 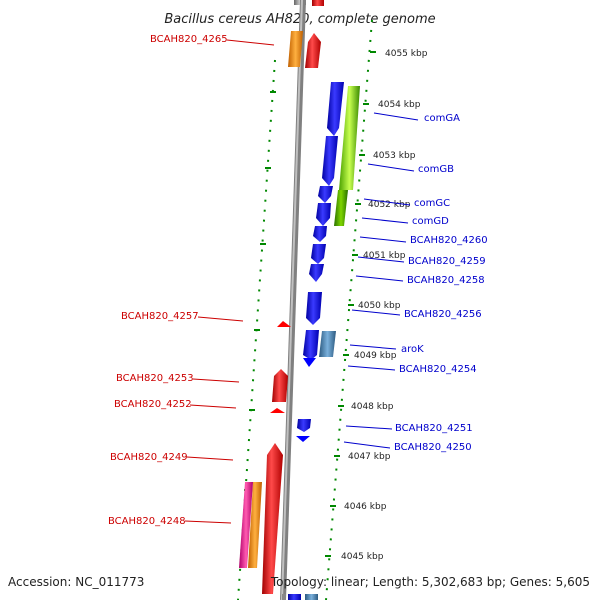 What do you see at coordinates (341, 208) in the screenshot?
I see `gene-comg-green-lower` at bounding box center [341, 208].